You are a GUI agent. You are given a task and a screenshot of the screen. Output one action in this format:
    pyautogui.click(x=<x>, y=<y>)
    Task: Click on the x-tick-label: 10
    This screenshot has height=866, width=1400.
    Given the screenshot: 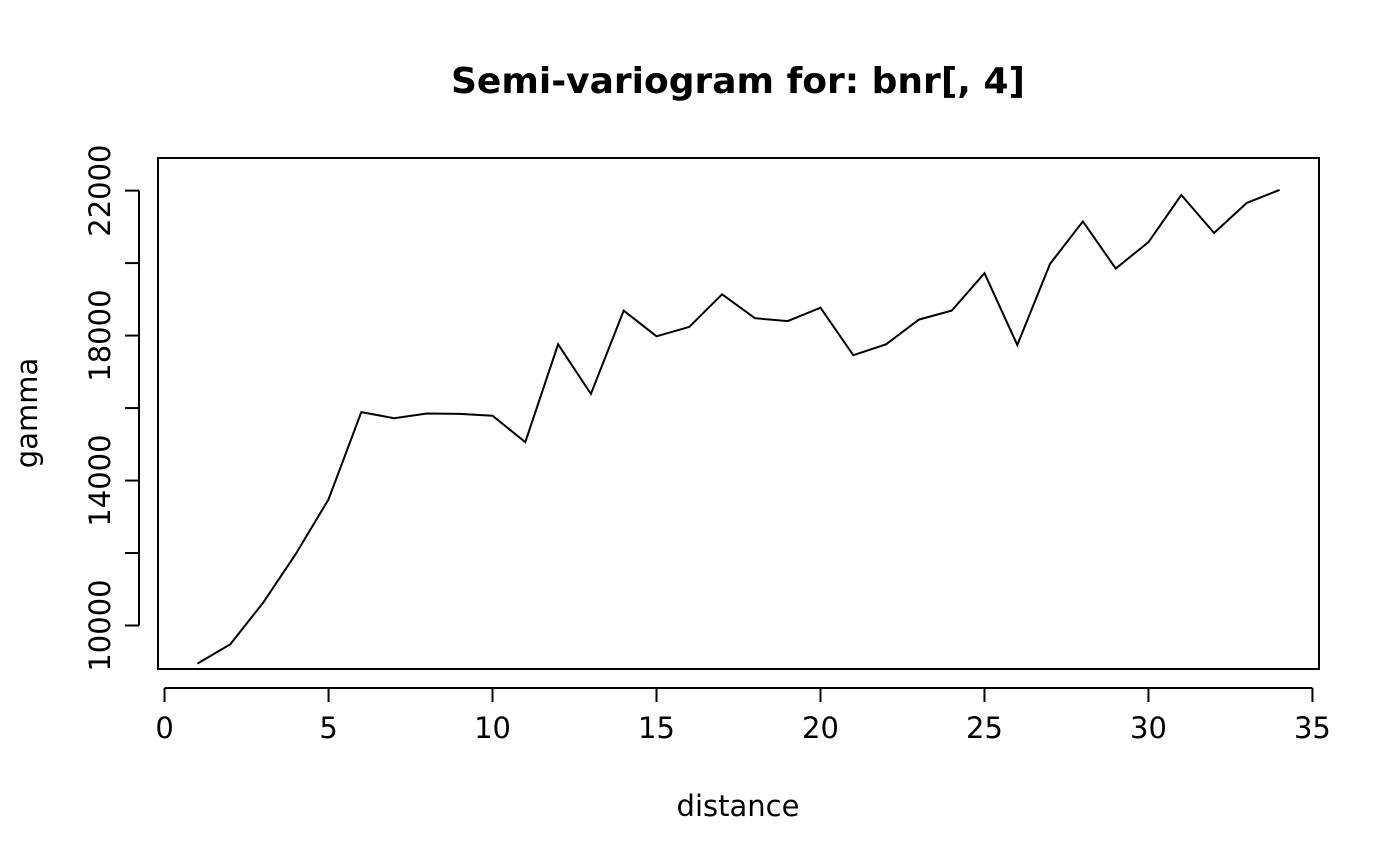 What is the action you would take?
    pyautogui.click(x=492, y=728)
    